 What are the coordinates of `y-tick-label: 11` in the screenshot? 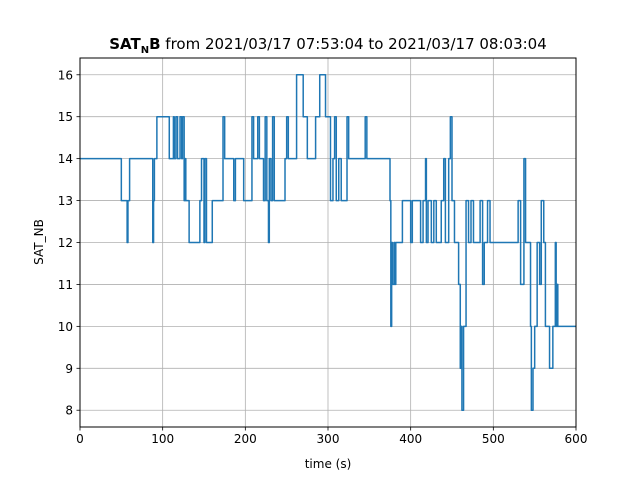 It's located at (65, 285).